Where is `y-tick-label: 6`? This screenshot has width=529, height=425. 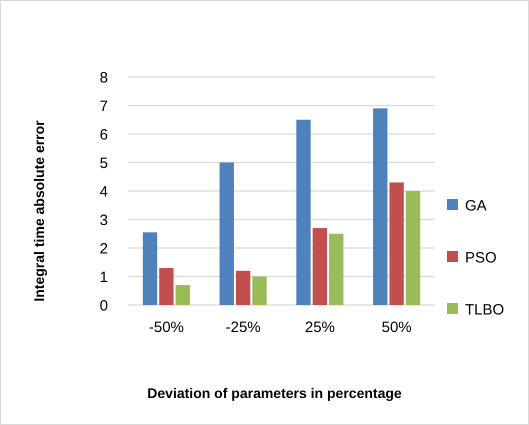
y-tick-label: 6 is located at coordinates (104, 135).